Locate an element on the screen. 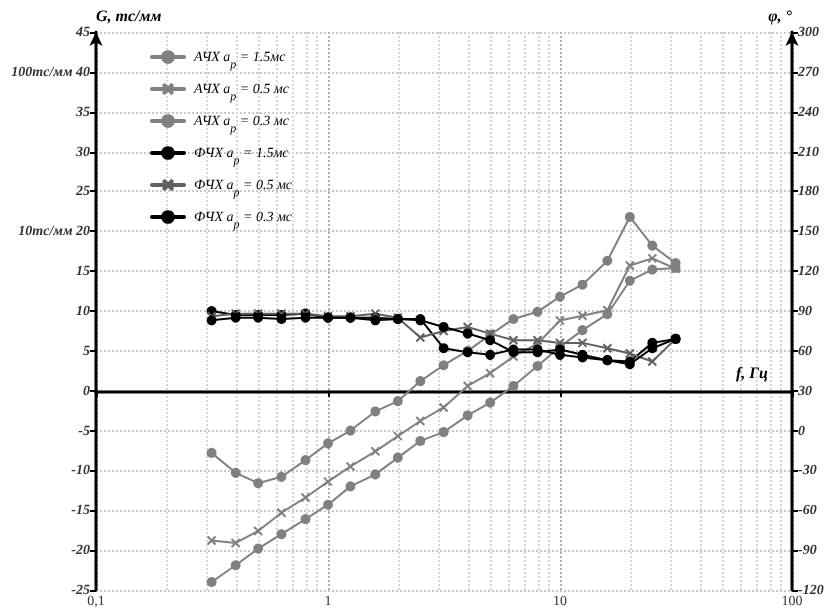  x-axis-title: f, Гц is located at coordinates (752, 372).